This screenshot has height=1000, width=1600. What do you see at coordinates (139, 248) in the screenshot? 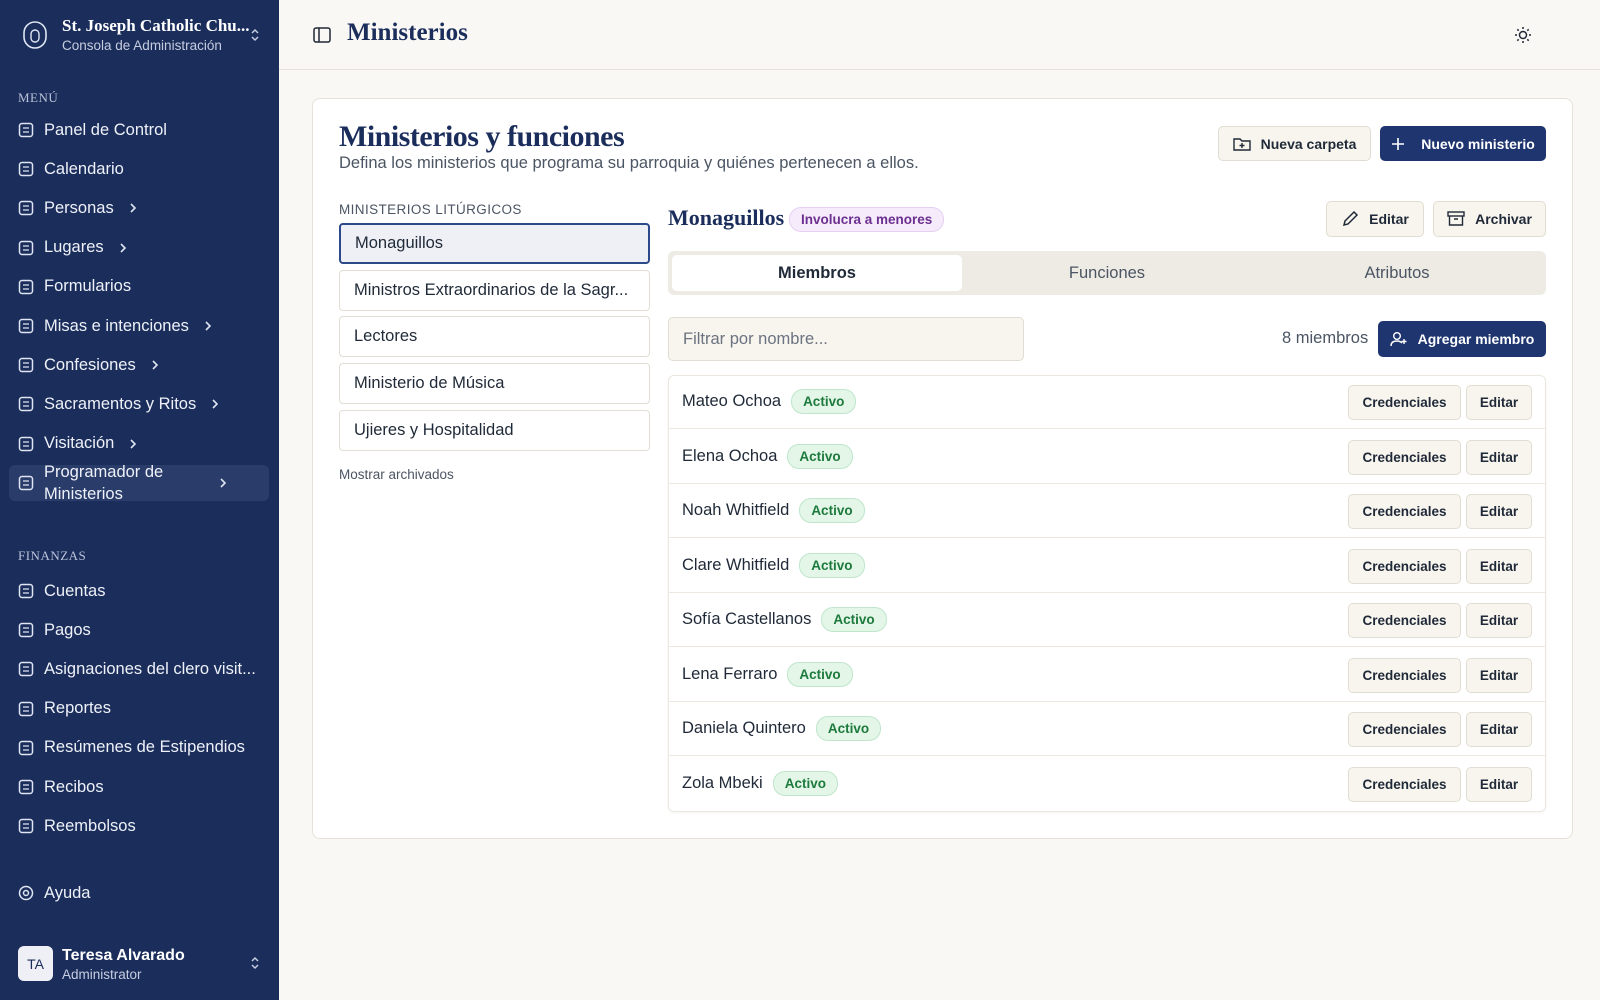
I see `menu-item: Lugares` at bounding box center [139, 248].